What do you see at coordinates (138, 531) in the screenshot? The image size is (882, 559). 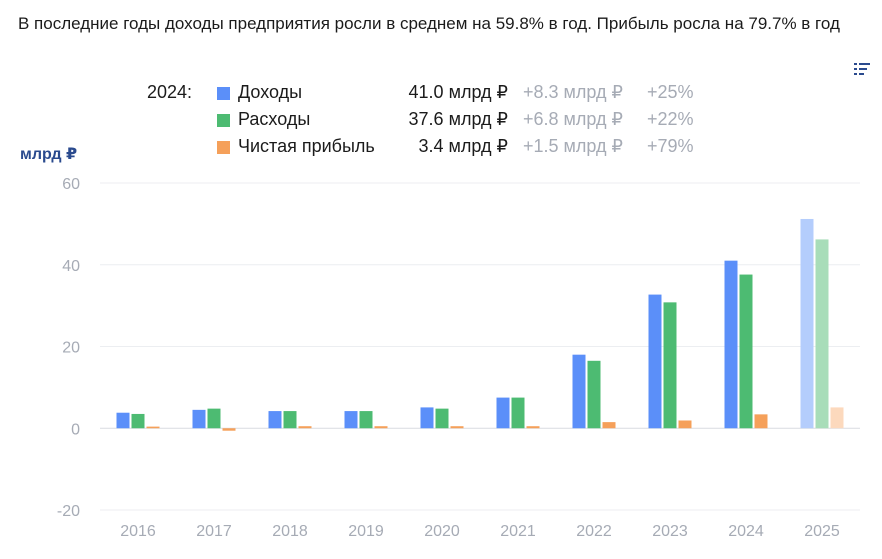 I see `x-tick-label: 2016` at bounding box center [138, 531].